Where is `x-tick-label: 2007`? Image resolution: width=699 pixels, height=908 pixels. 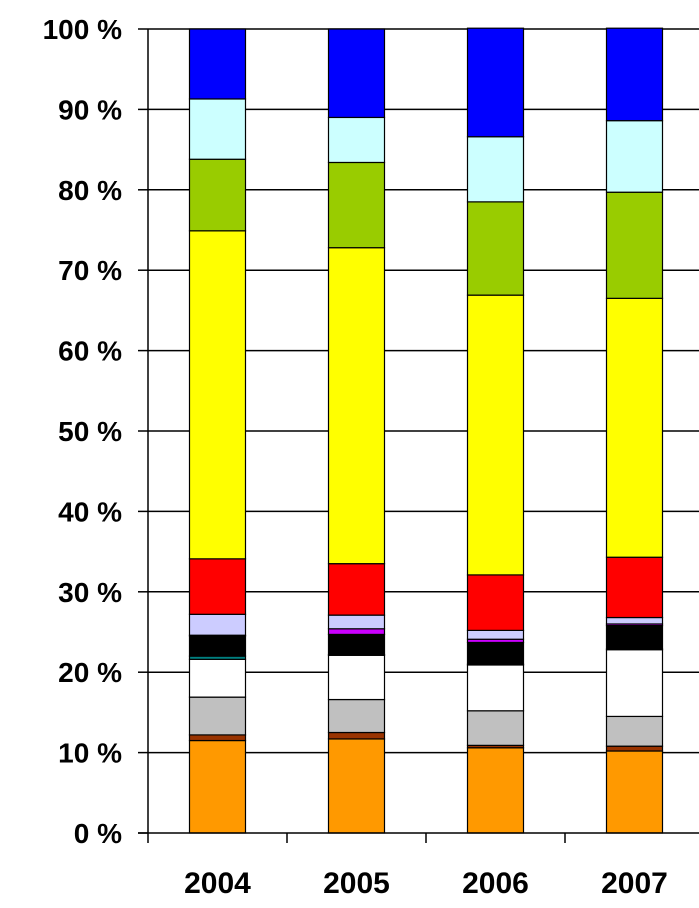
x-tick-label: 2007 is located at coordinates (634, 883).